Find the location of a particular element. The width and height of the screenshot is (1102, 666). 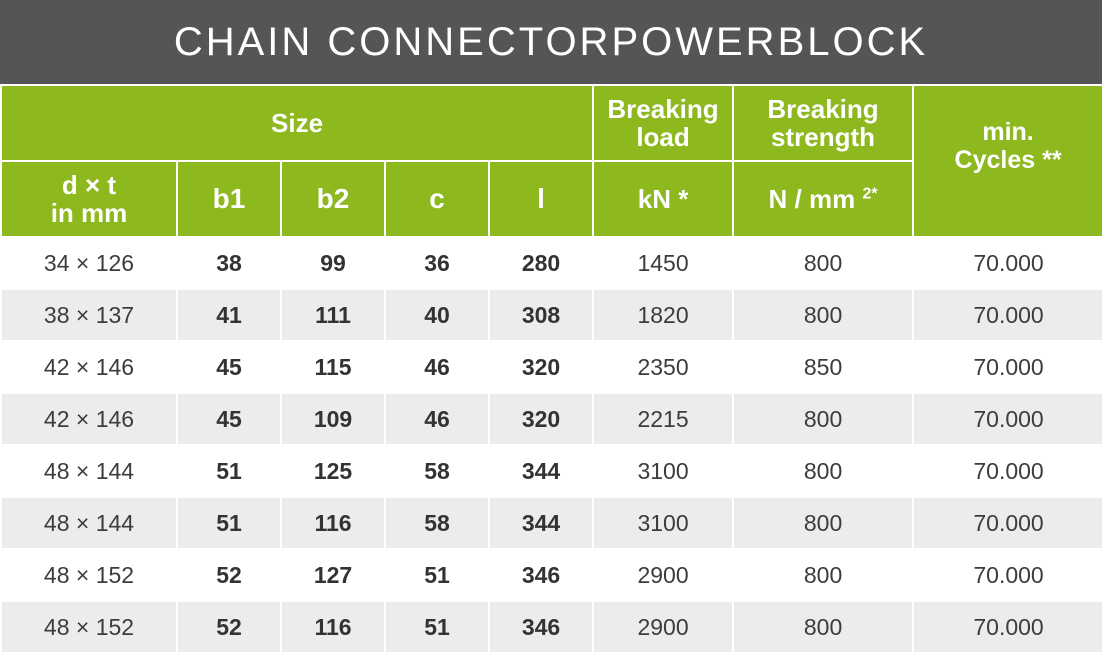

header-dxt: d × t in mm is located at coordinates (89, 199).